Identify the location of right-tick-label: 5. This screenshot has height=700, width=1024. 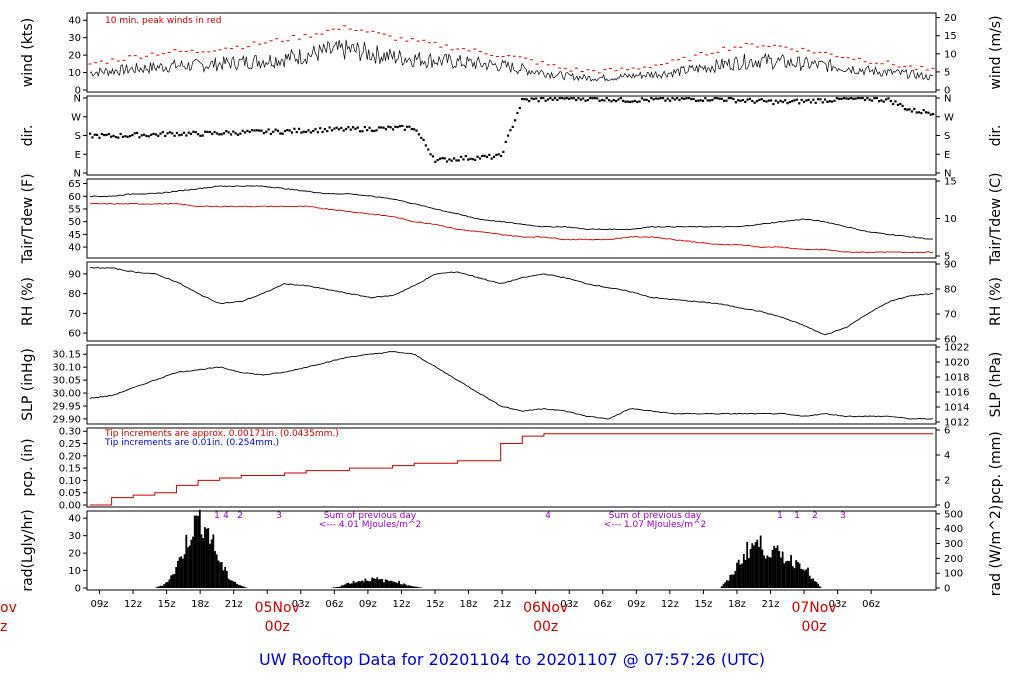
(947, 72).